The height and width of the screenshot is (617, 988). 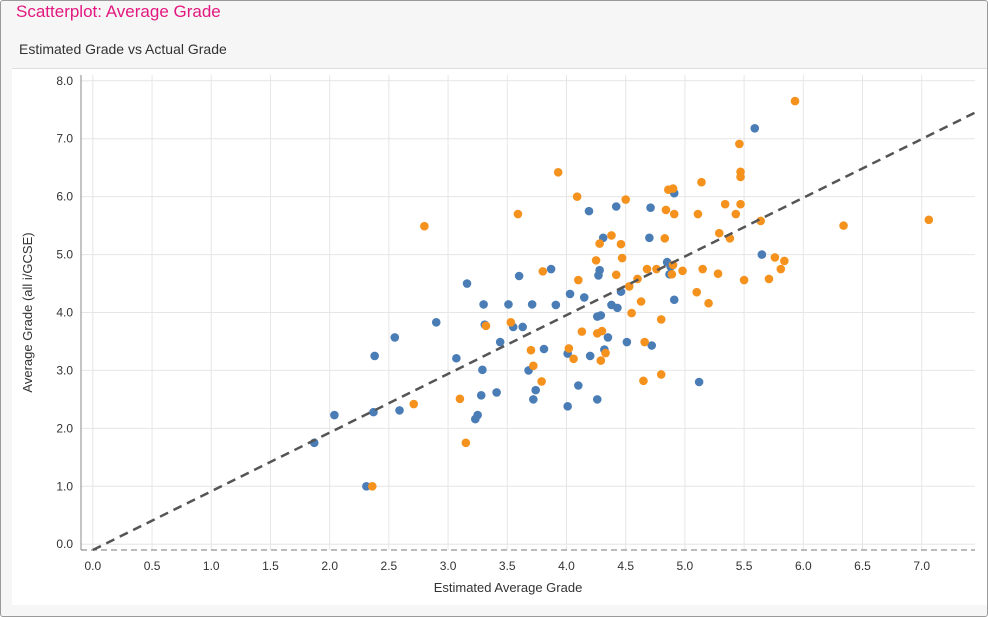 What do you see at coordinates (448, 566) in the screenshot?
I see `x-tick-label: 3.0` at bounding box center [448, 566].